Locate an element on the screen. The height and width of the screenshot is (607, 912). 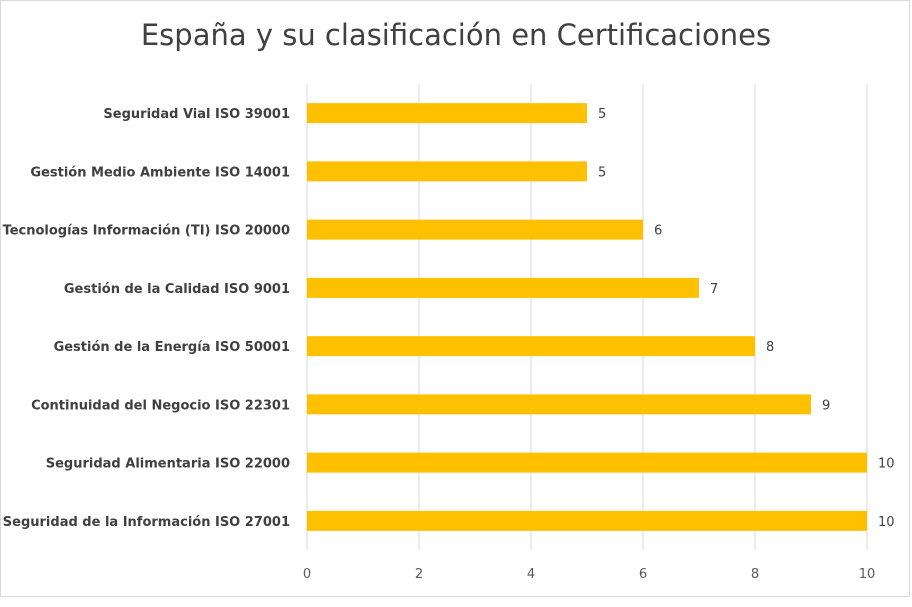
data-label: 7 is located at coordinates (714, 289).